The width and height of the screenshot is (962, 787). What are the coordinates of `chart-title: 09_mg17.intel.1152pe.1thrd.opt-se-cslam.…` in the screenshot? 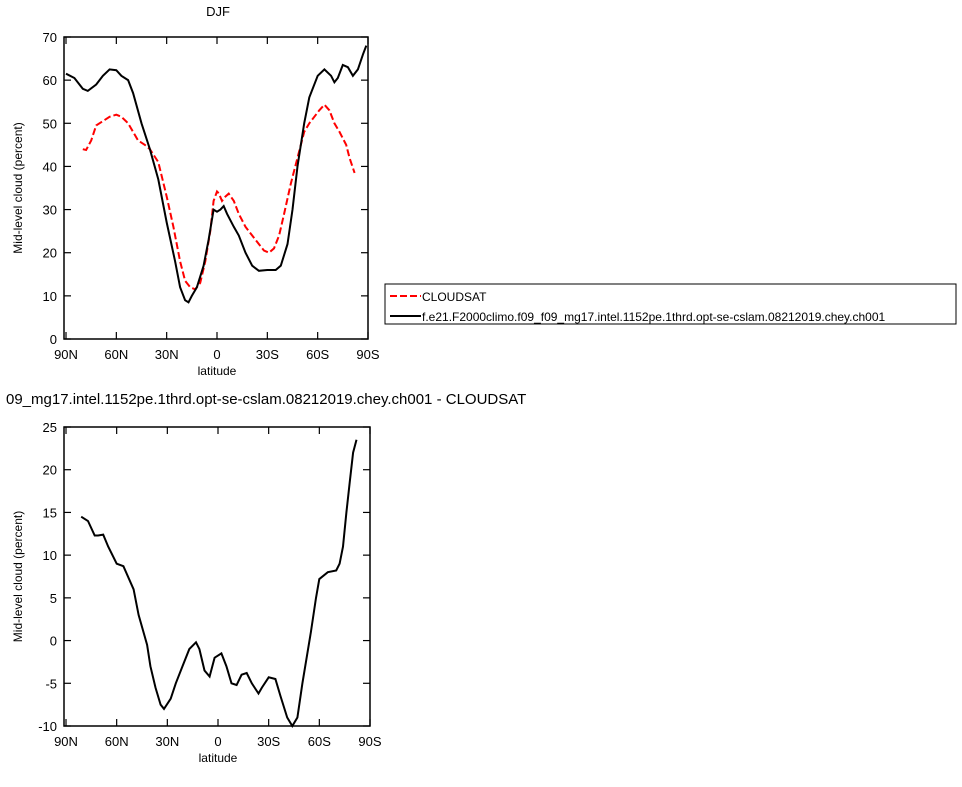 It's located at (266, 399).